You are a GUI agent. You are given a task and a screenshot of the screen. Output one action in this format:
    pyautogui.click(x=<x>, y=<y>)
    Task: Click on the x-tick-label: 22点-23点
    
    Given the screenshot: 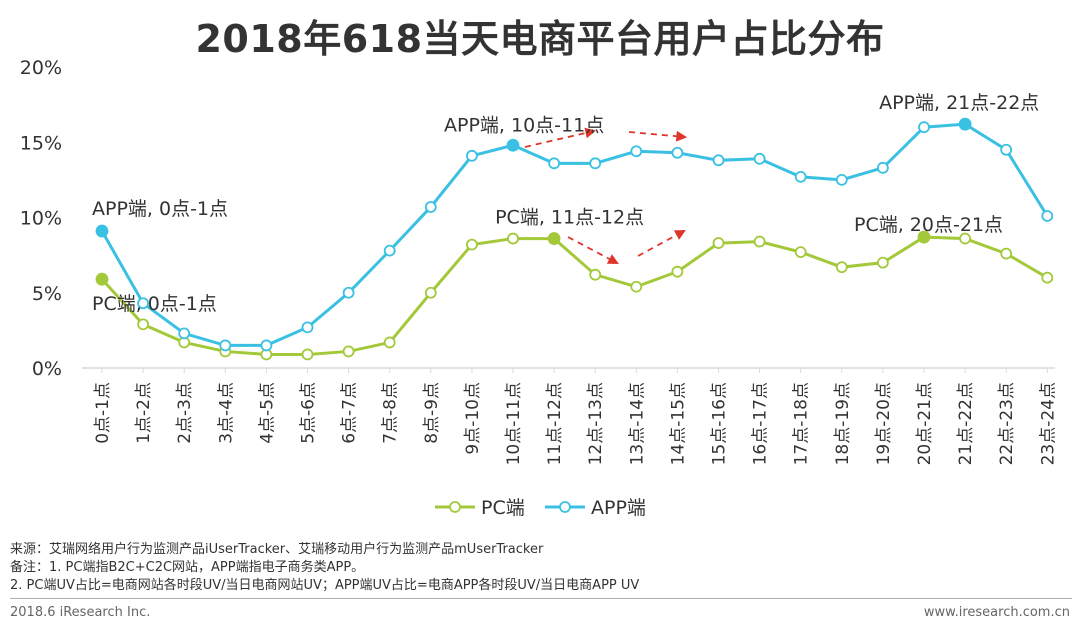 What is the action you would take?
    pyautogui.click(x=1007, y=423)
    